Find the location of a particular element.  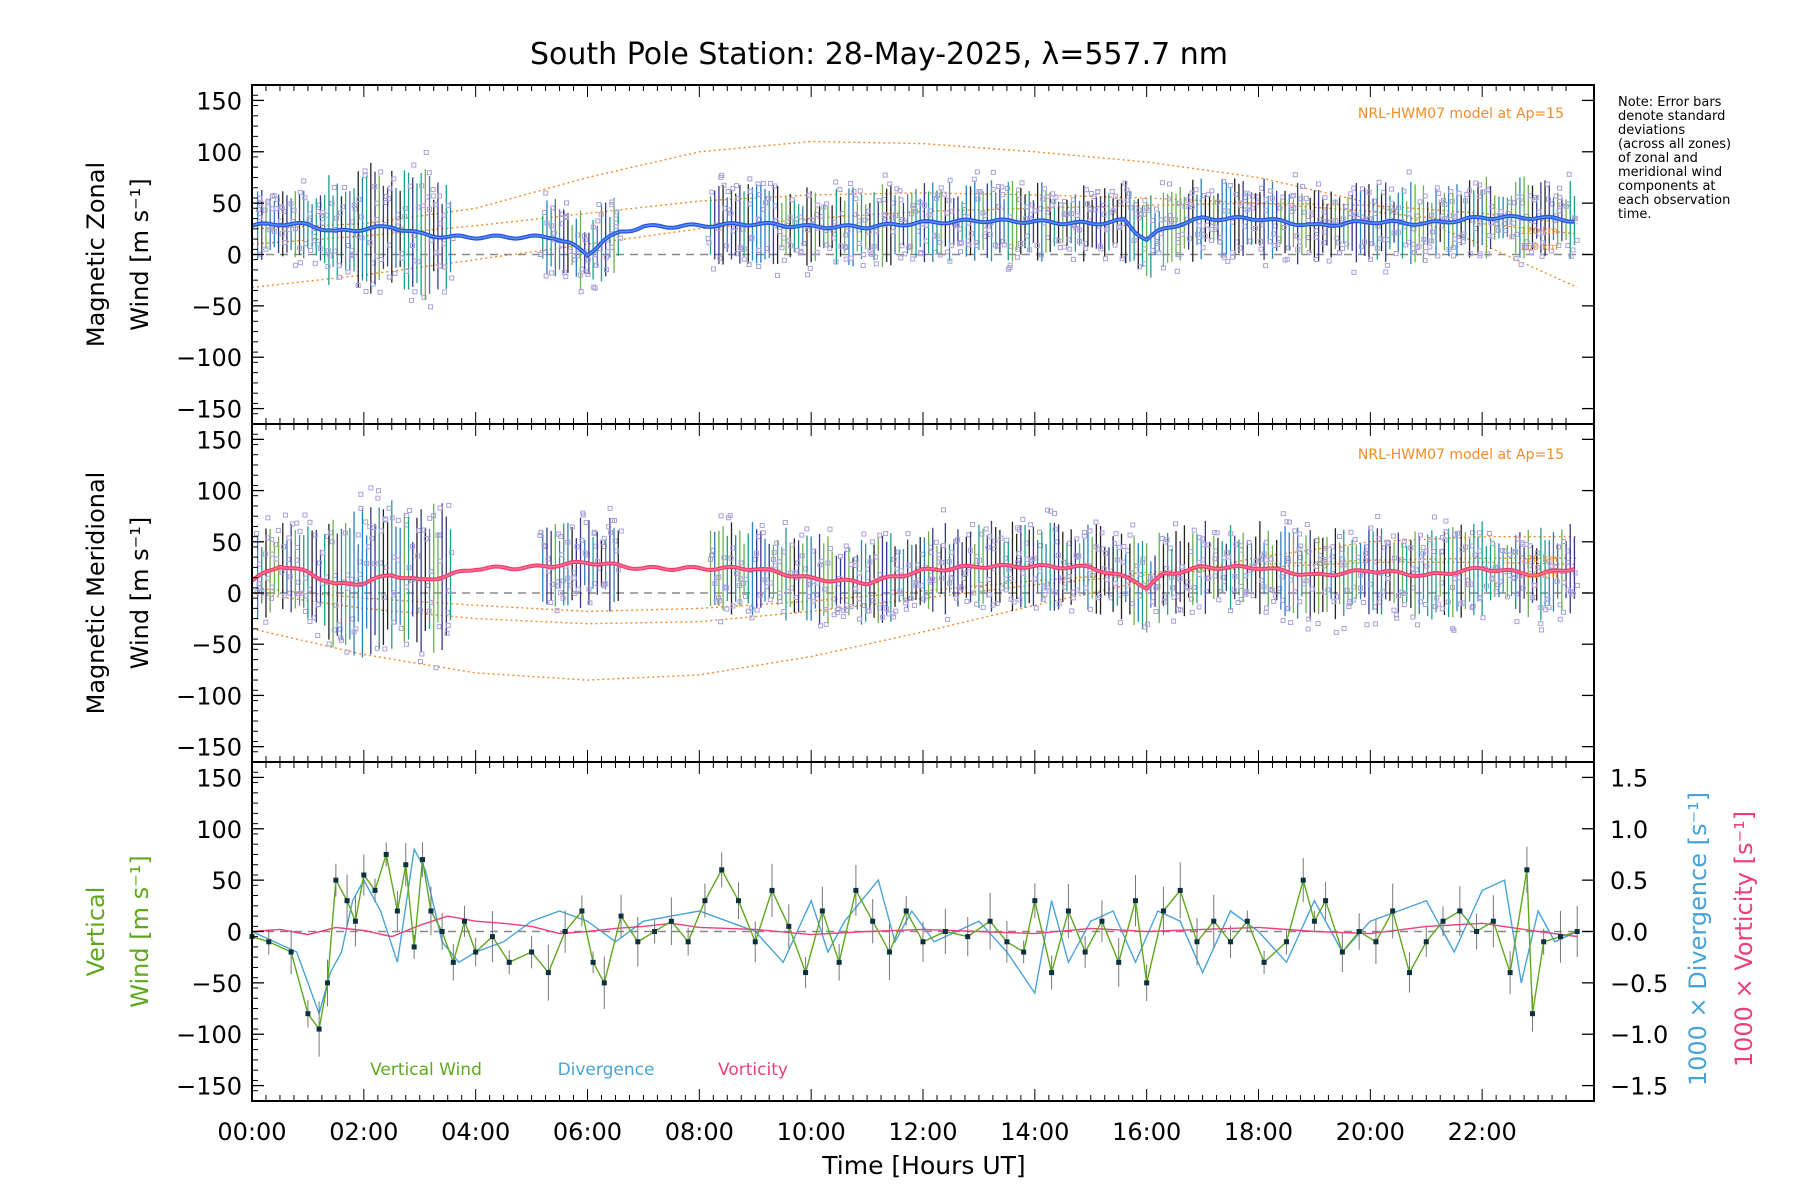

x-tick-label: 02:00 is located at coordinates (363, 1132).